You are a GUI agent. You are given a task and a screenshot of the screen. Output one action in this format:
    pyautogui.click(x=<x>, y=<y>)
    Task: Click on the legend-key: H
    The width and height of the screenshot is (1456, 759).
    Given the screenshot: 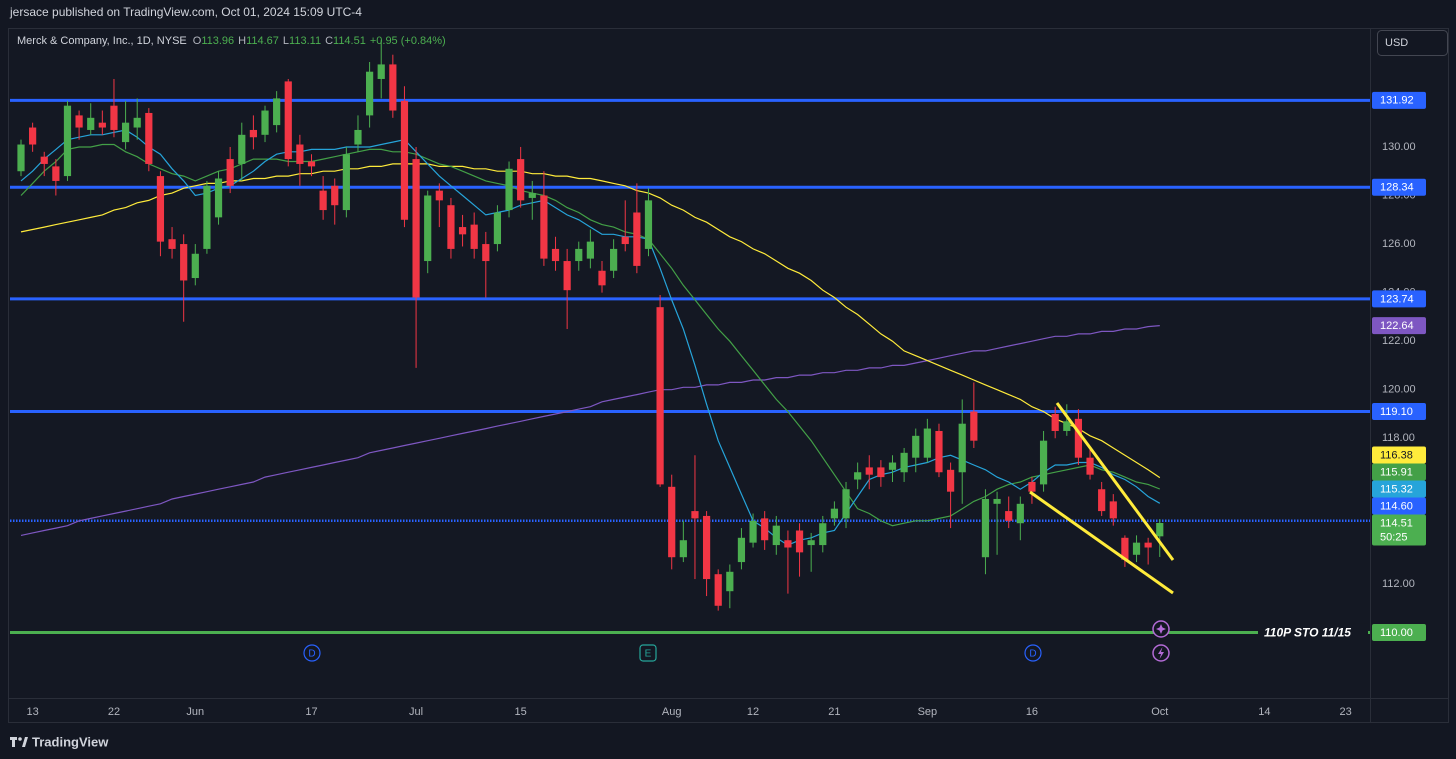 What is the action you would take?
    pyautogui.click(x=242, y=41)
    